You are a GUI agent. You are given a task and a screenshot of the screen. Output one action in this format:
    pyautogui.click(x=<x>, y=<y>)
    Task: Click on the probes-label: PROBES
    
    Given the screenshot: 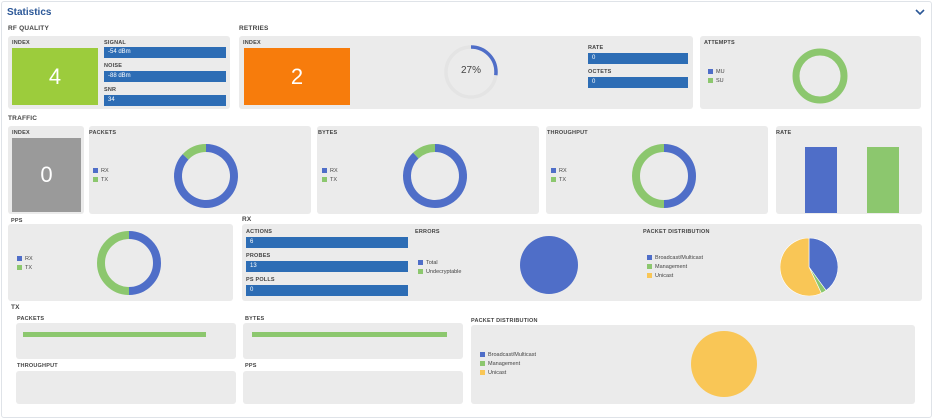 What is the action you would take?
    pyautogui.click(x=258, y=256)
    